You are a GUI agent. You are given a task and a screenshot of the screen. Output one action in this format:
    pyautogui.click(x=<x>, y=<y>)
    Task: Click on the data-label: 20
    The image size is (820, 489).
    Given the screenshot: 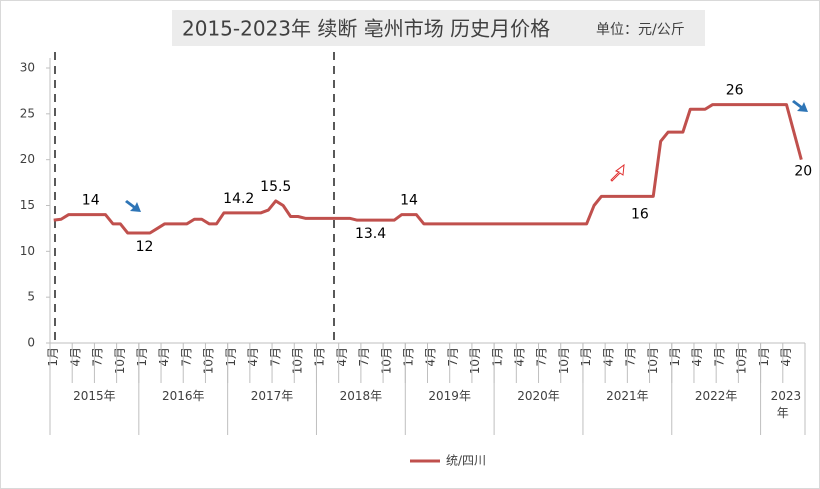 What is the action you would take?
    pyautogui.click(x=803, y=172)
    